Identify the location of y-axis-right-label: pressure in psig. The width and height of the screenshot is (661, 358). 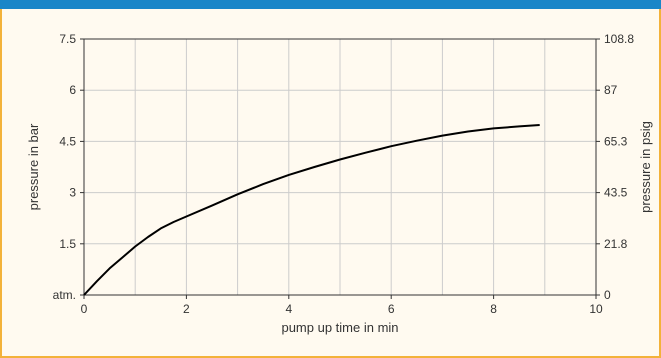
(645, 167).